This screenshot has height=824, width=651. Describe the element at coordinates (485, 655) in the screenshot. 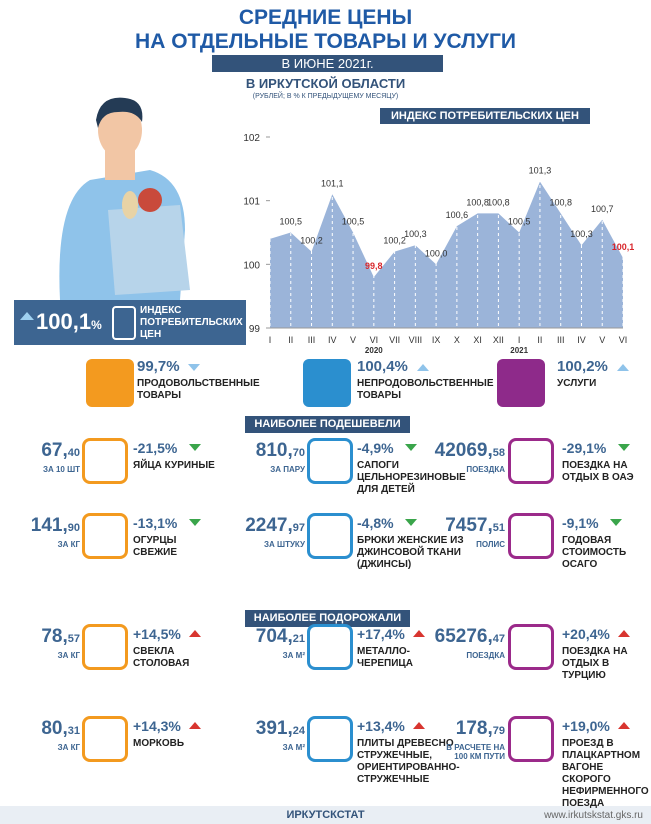

I see `price-unit: ПОЕЗДКА` at that location.